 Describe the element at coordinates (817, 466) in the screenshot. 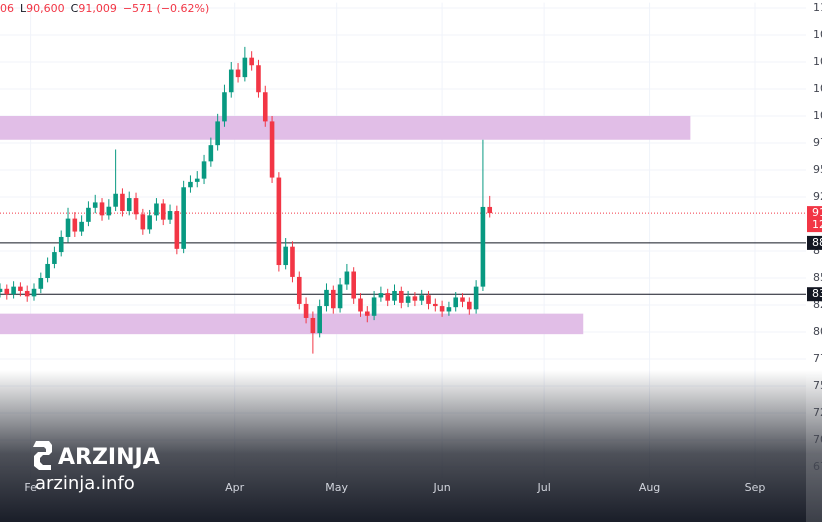

I see `y-tick-label: 67,500` at that location.